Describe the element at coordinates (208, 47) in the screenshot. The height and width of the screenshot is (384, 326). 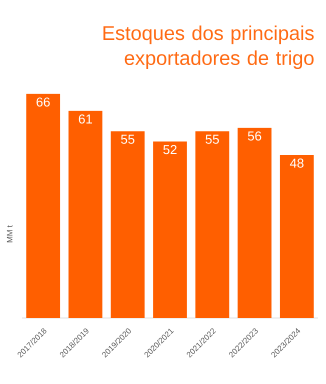
I see `chart-title: Estoques dos principais exportadores de trigo` at that location.